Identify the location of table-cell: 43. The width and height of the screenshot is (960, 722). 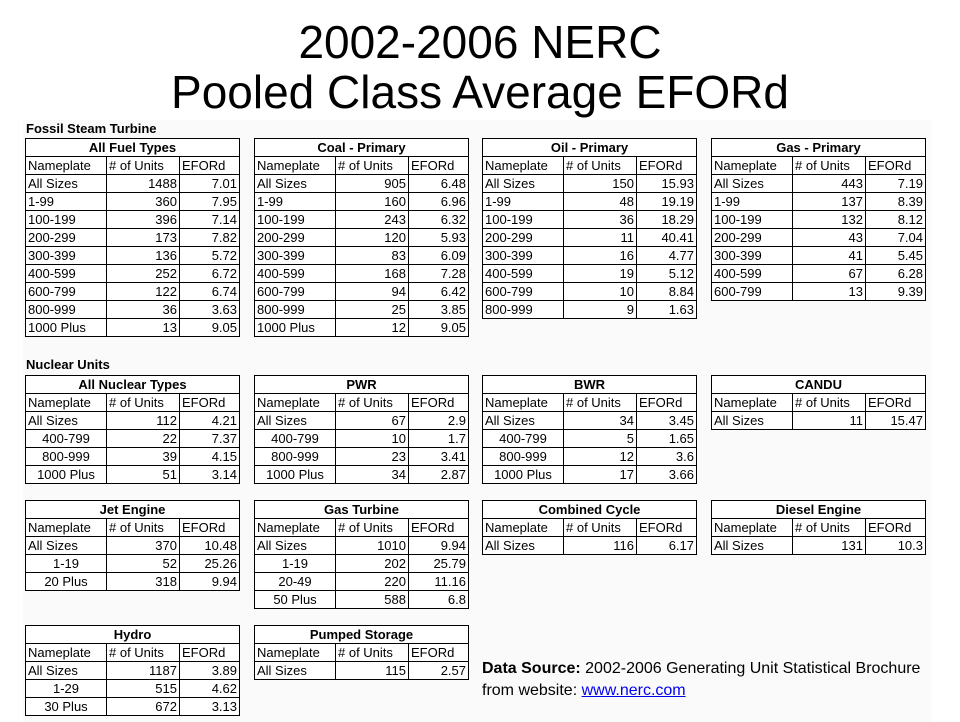
(829, 237).